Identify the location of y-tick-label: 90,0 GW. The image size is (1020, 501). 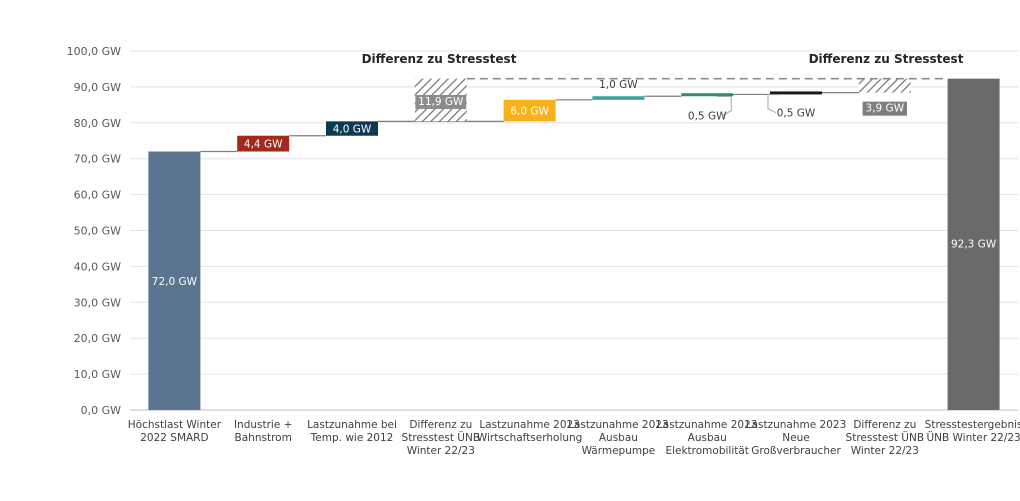
(98, 87).